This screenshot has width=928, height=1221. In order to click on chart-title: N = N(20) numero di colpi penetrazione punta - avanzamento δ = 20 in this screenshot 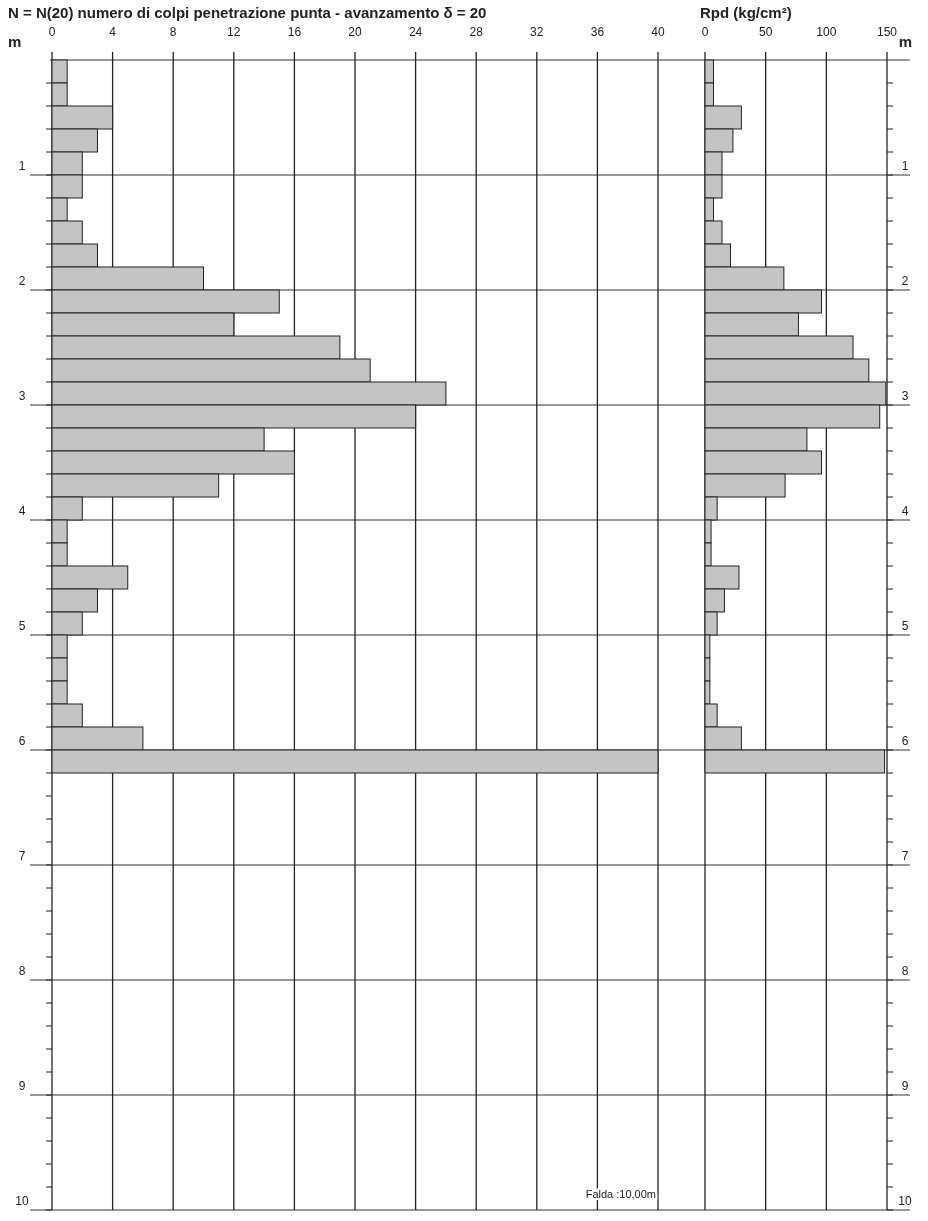, I will do `click(247, 12)`.